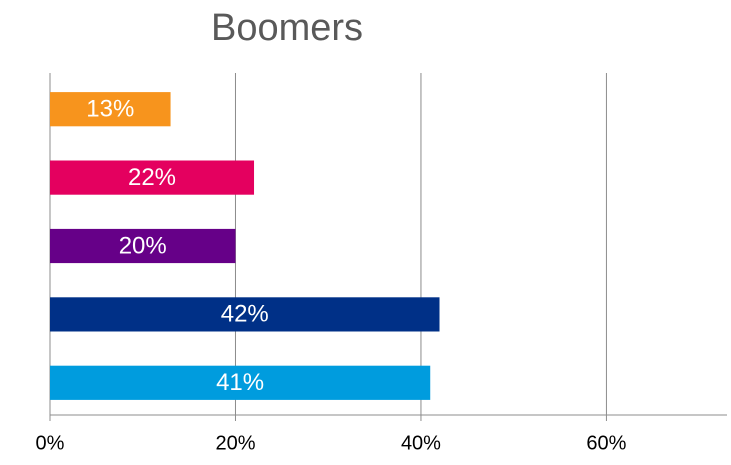  Describe the element at coordinates (50, 443) in the screenshot. I see `x-tick-label: 0%` at that location.